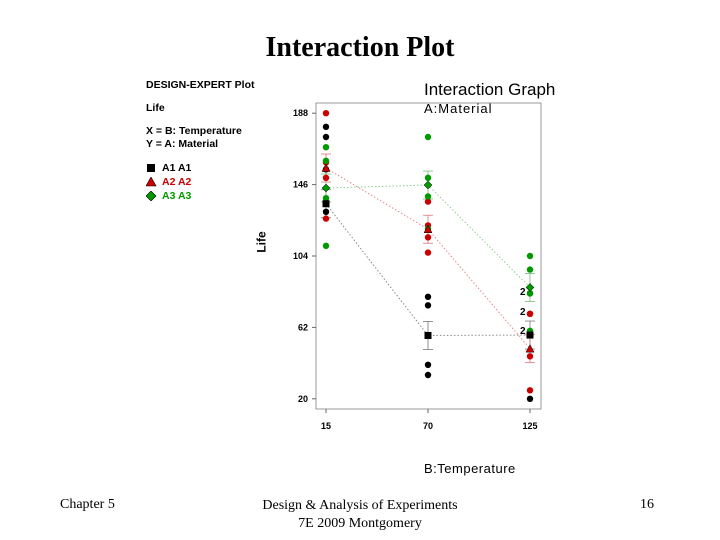  What do you see at coordinates (151, 182) in the screenshot?
I see `triangle-marker-icon` at bounding box center [151, 182].